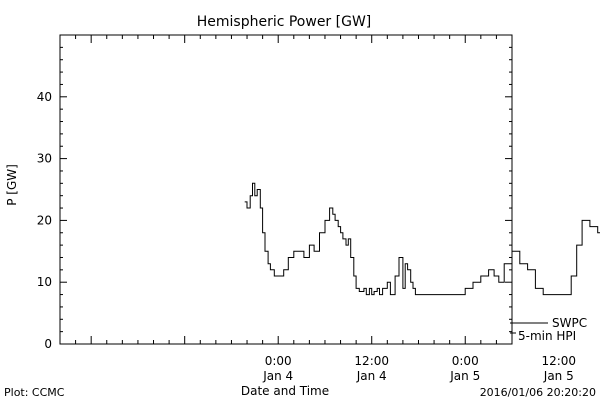 The image size is (600, 400). I want to click on x-axis-label: Date and Time, so click(285, 391).